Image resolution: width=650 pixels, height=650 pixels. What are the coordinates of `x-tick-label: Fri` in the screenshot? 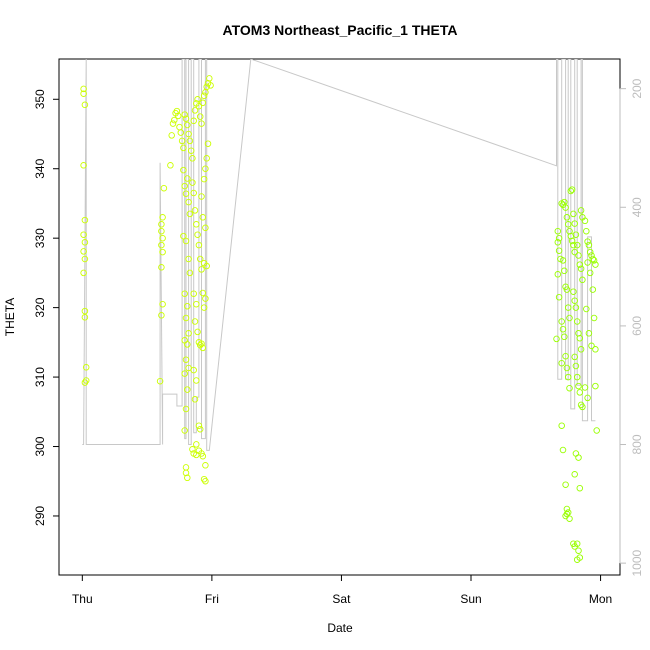 It's located at (212, 599).